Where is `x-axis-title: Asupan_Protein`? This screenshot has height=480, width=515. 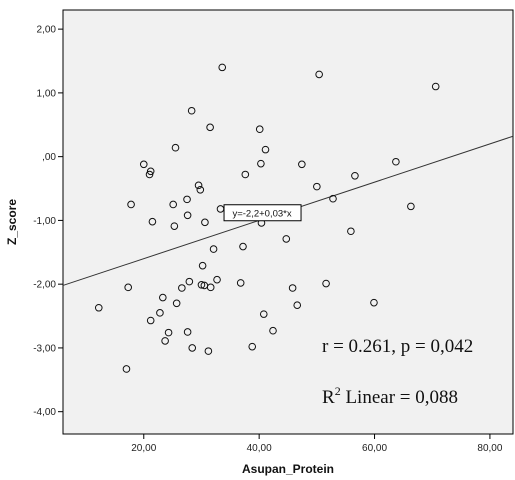
x-axis-title: Asupan_Protein is located at coordinates (288, 469).